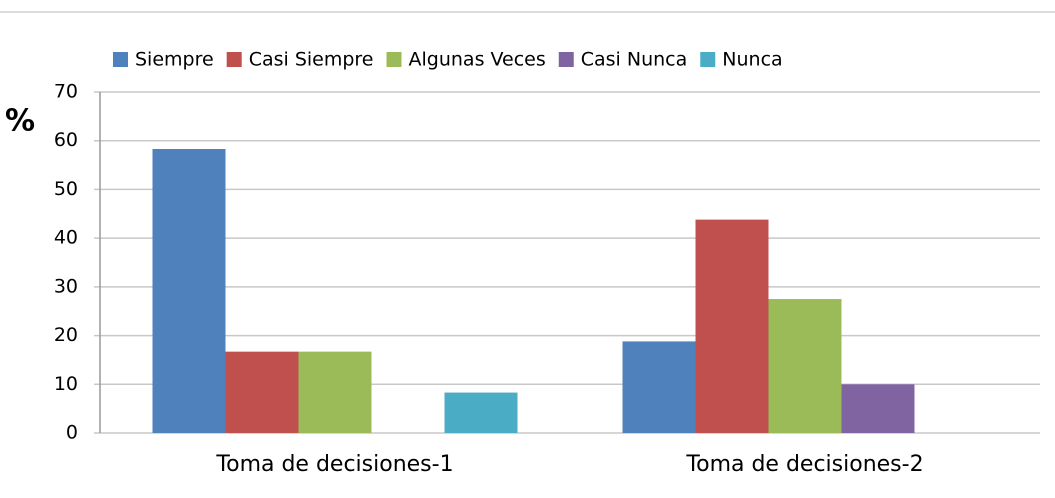 This screenshot has width=1055, height=498. Describe the element at coordinates (174, 60) in the screenshot. I see `legend-label: Siempre` at that location.